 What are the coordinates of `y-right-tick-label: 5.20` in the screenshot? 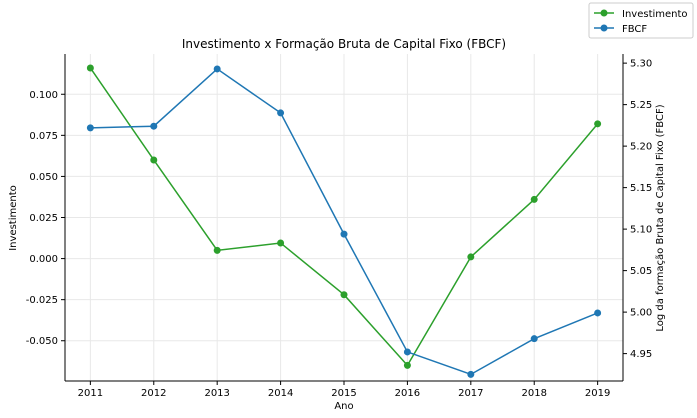 It's located at (641, 147).